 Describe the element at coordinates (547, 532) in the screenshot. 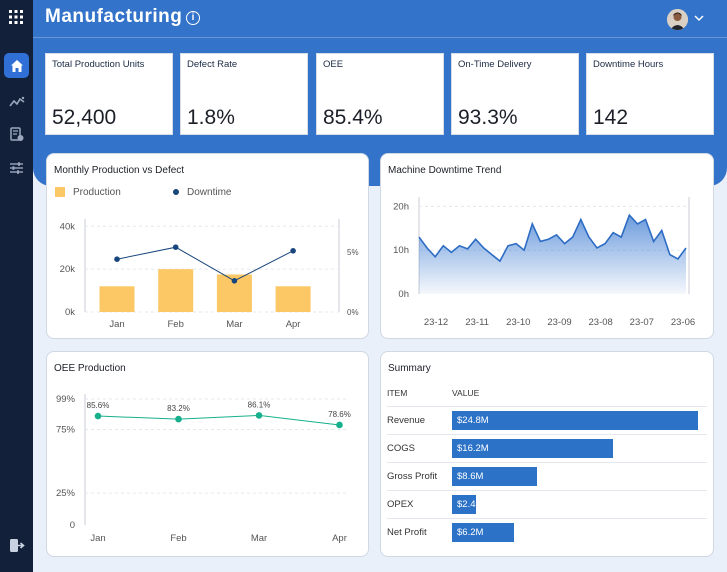

I see `summary-row: Net Profit $6.2M` at that location.